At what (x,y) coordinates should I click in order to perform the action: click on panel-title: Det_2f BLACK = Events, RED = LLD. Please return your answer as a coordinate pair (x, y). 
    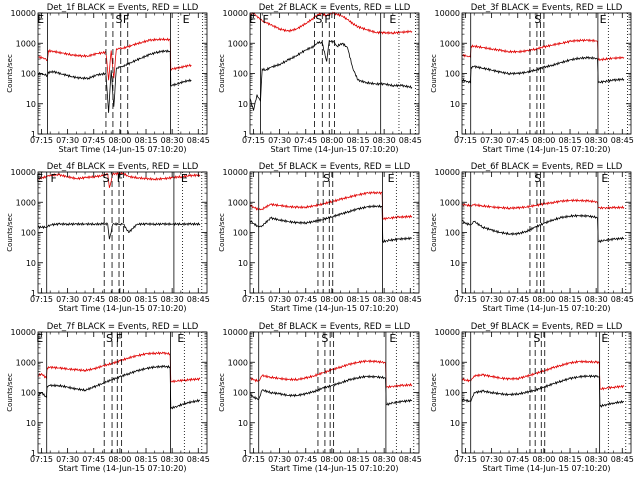
    Looking at the image, I should click on (335, 8).